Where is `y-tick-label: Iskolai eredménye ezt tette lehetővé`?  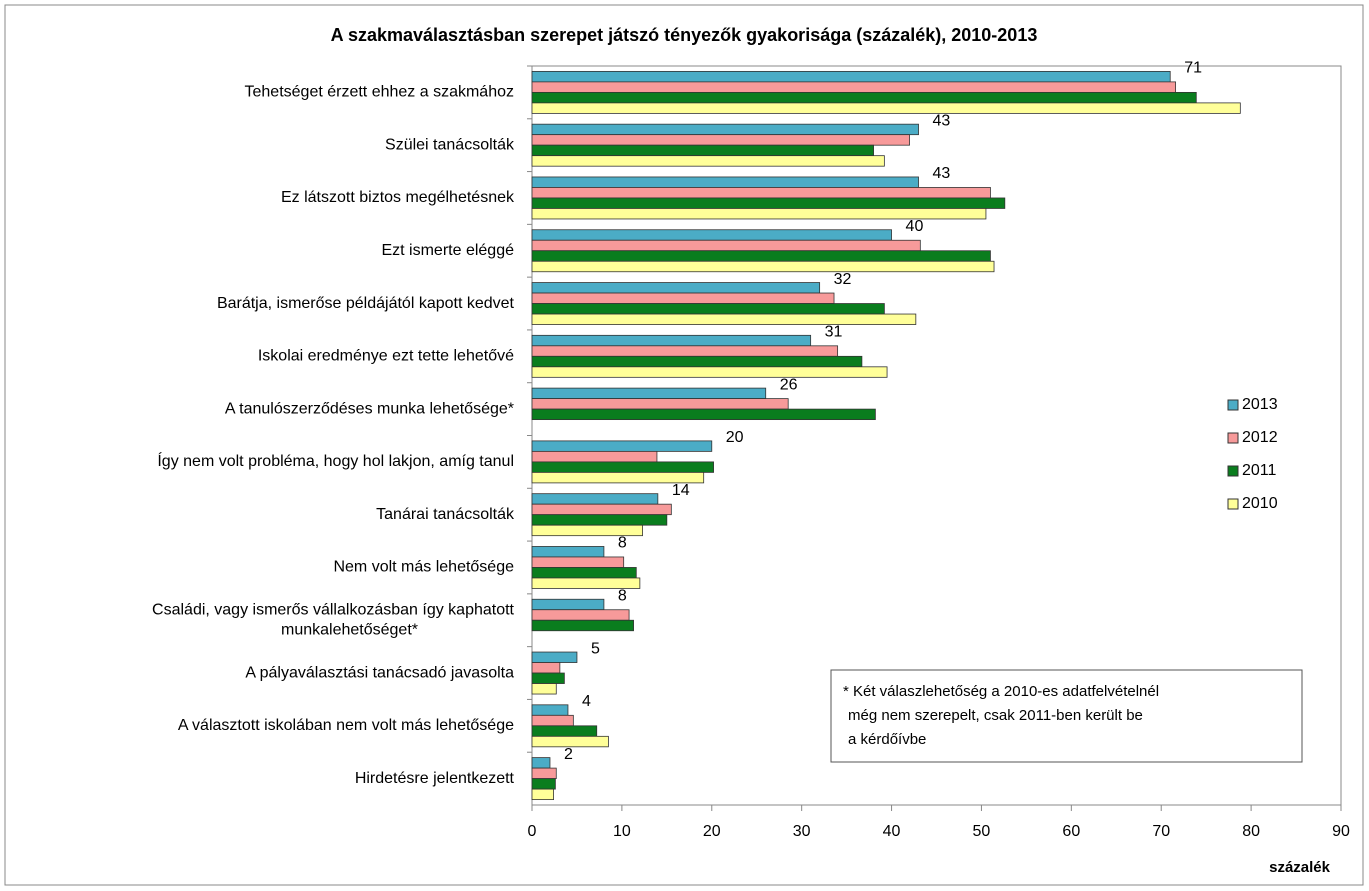 y-tick-label: Iskolai eredménye ezt tette lehetővé is located at coordinates (386, 356).